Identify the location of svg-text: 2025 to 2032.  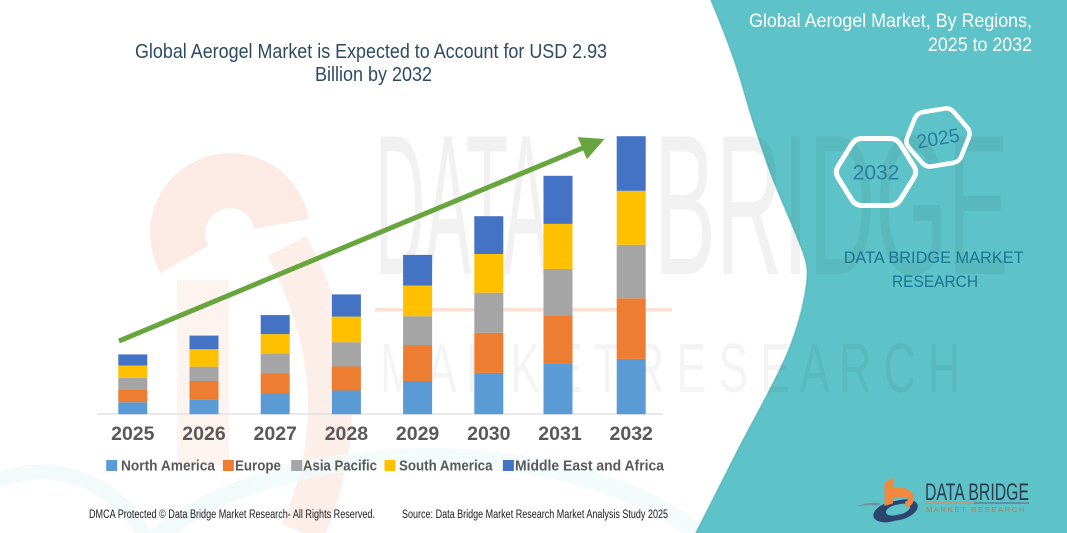
(980, 45).